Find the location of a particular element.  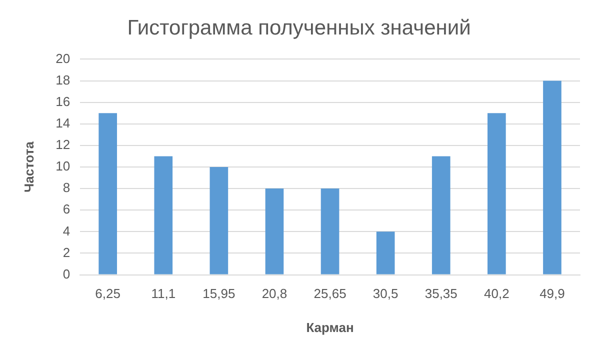

y-tick-label: 12 is located at coordinates (63, 144).